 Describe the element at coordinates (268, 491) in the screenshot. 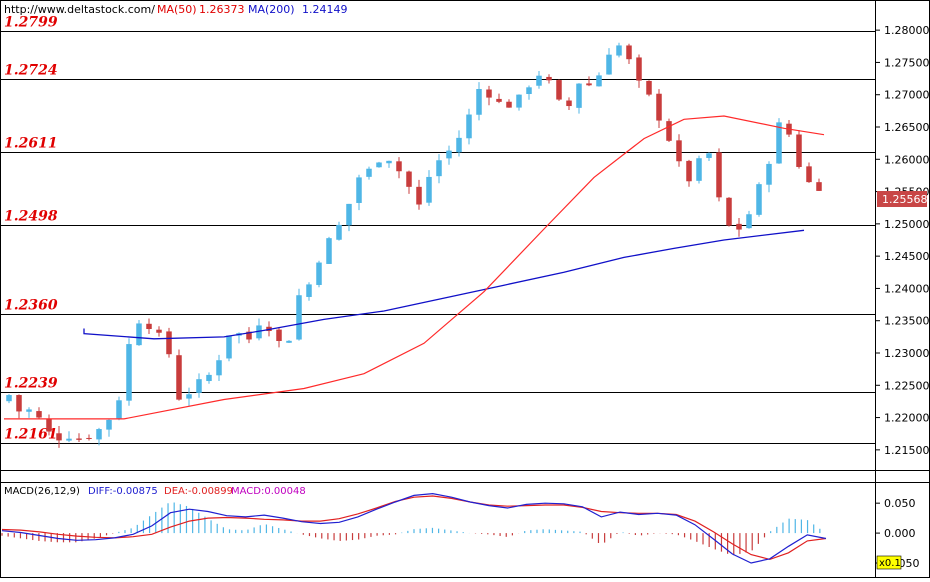

I see `macd-hist-label: MACD:0.00048` at that location.